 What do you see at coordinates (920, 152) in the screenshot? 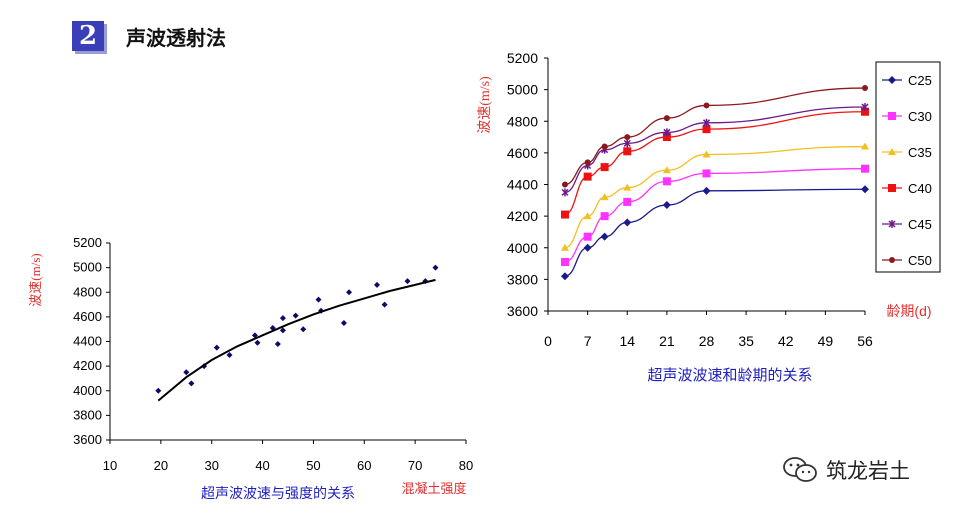
I see `legend-label-c35: C35` at bounding box center [920, 152].